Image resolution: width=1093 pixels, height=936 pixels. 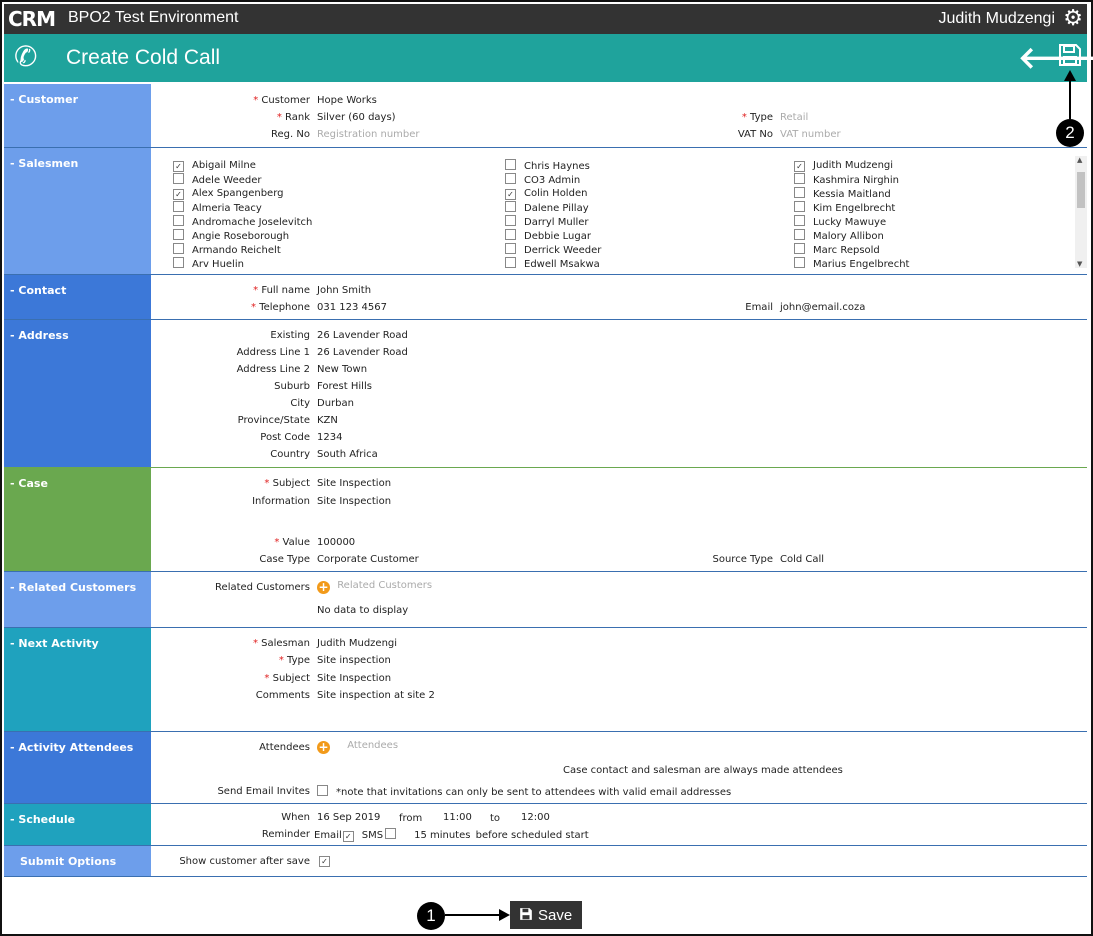 What do you see at coordinates (553, 264) in the screenshot?
I see `salesman-item: Edwell Msakwa` at bounding box center [553, 264].